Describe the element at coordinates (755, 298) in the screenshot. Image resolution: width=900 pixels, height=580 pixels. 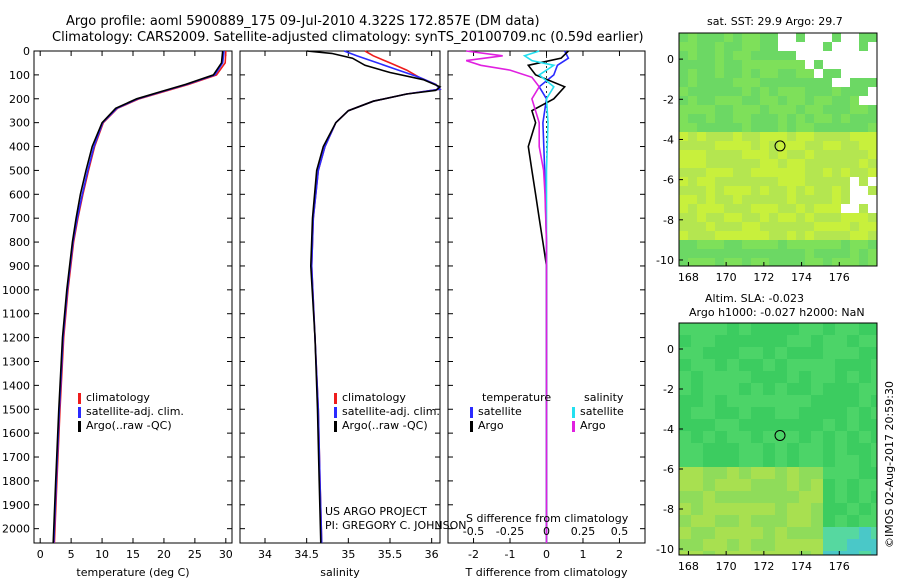
I see `sla-map-title: Altim. SLA: -0.023` at that location.